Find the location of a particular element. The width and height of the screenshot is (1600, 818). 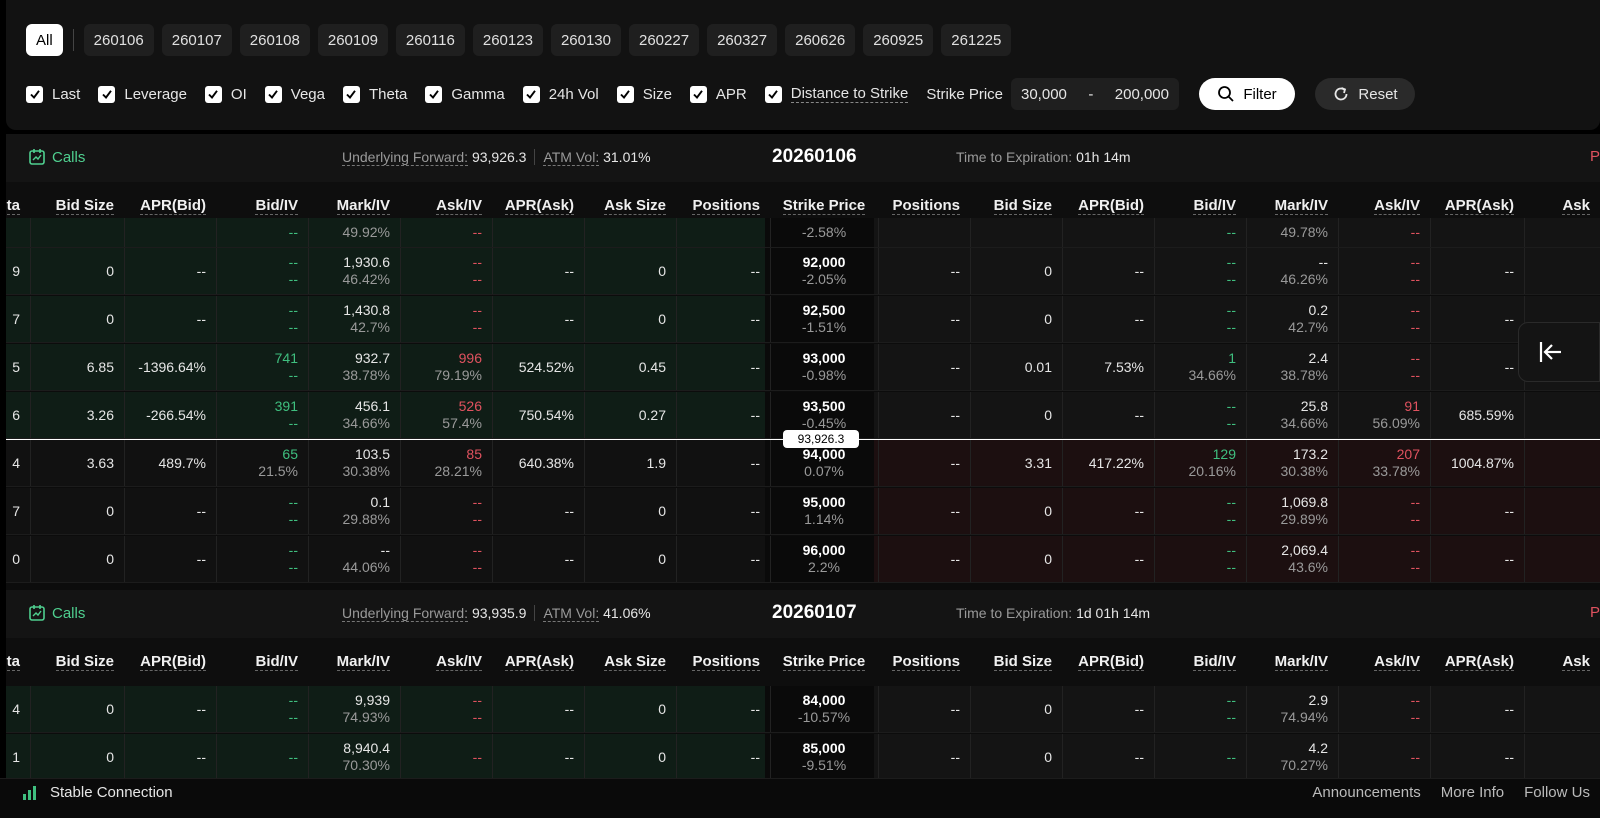

tab-expiry: 260116 is located at coordinates (430, 40).